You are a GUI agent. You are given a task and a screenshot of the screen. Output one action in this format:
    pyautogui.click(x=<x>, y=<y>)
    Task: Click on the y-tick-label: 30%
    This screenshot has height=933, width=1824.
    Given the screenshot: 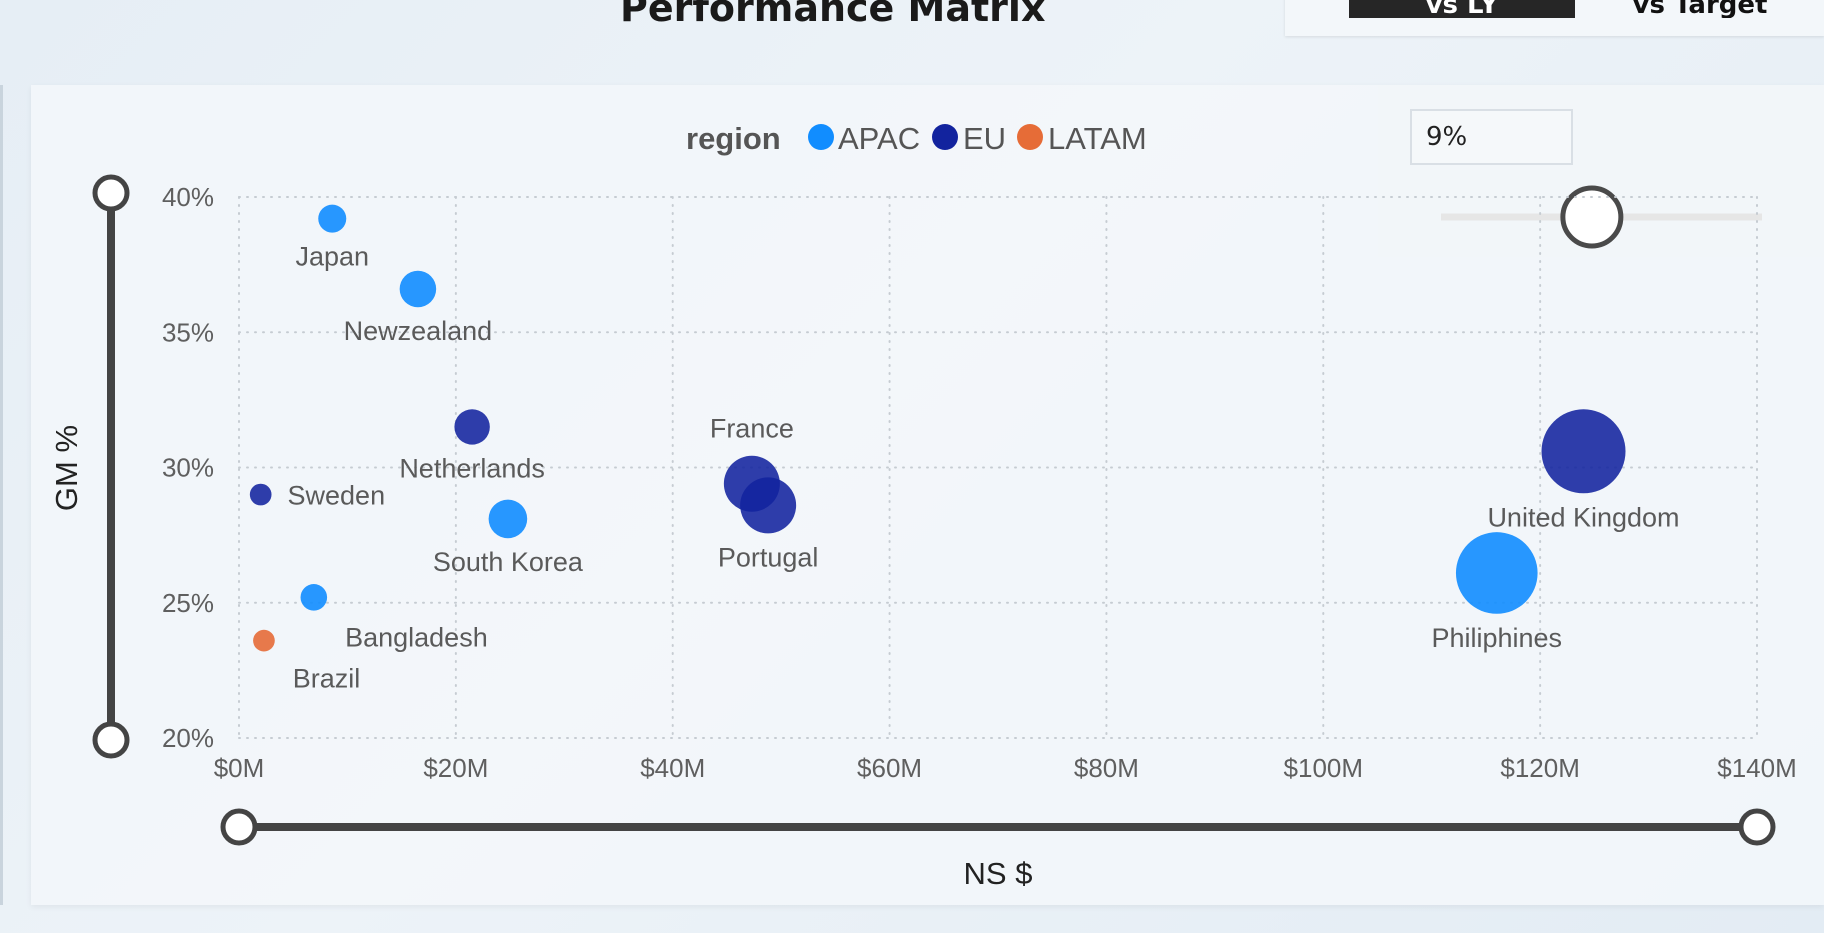 What is the action you would take?
    pyautogui.click(x=188, y=468)
    